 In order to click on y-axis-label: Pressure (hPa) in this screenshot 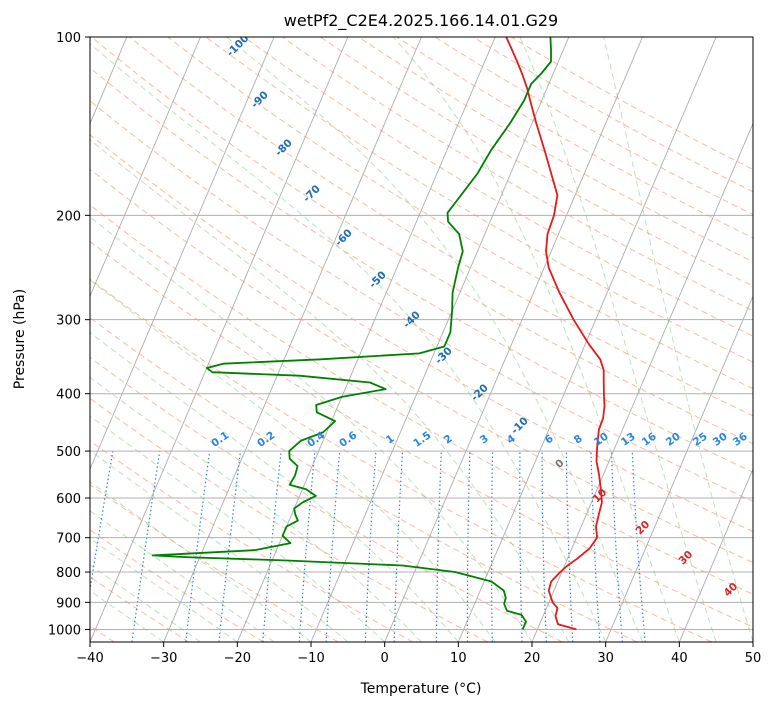, I will do `click(20, 339)`.